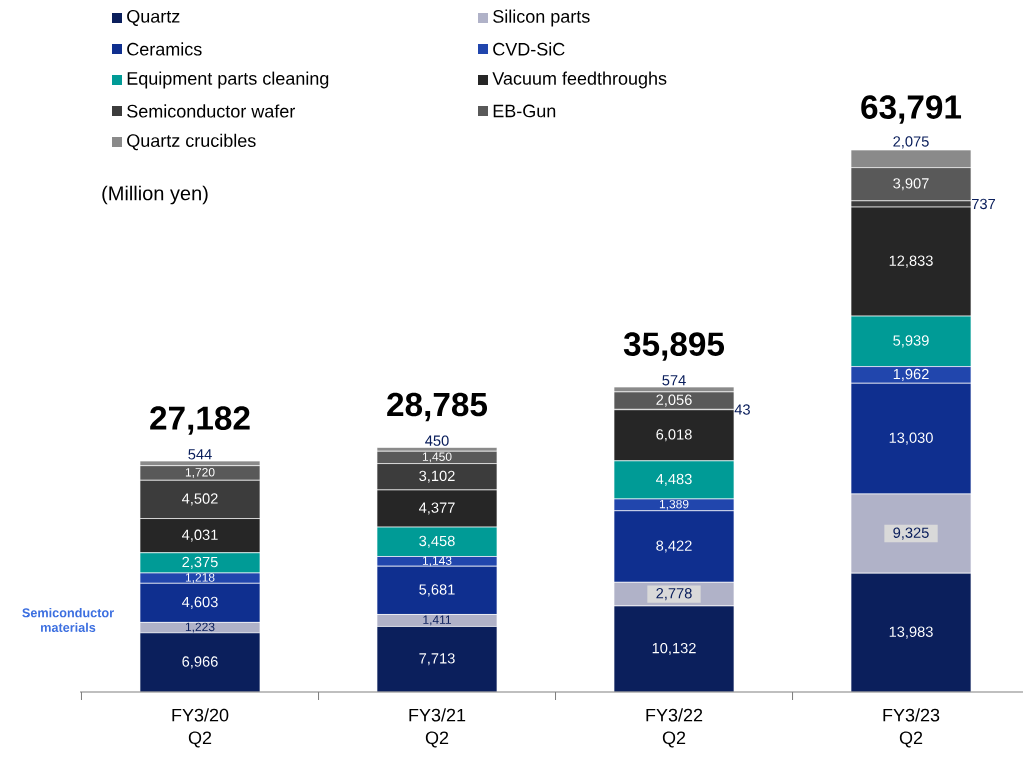  What do you see at coordinates (674, 649) in the screenshot?
I see `data-label: 10,132` at bounding box center [674, 649].